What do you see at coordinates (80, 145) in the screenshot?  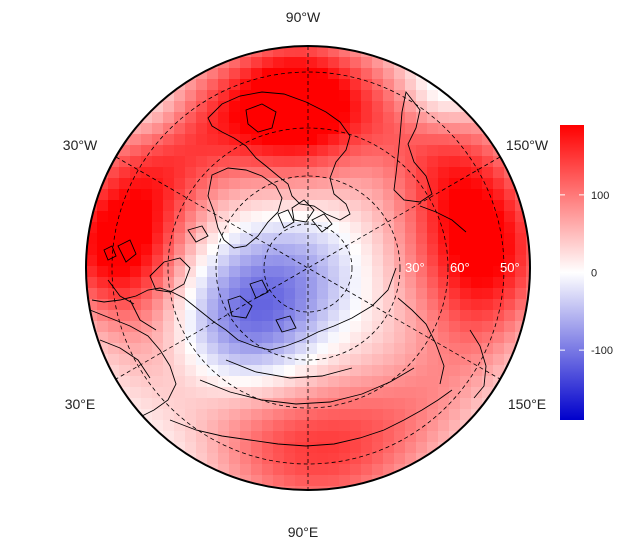 I see `longitude-label-upper-left: 30°W` at bounding box center [80, 145].